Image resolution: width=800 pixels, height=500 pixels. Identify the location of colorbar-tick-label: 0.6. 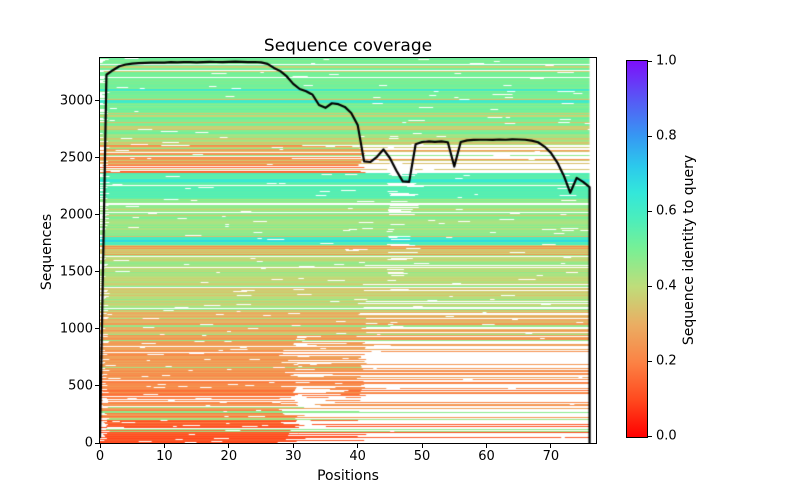
(666, 211).